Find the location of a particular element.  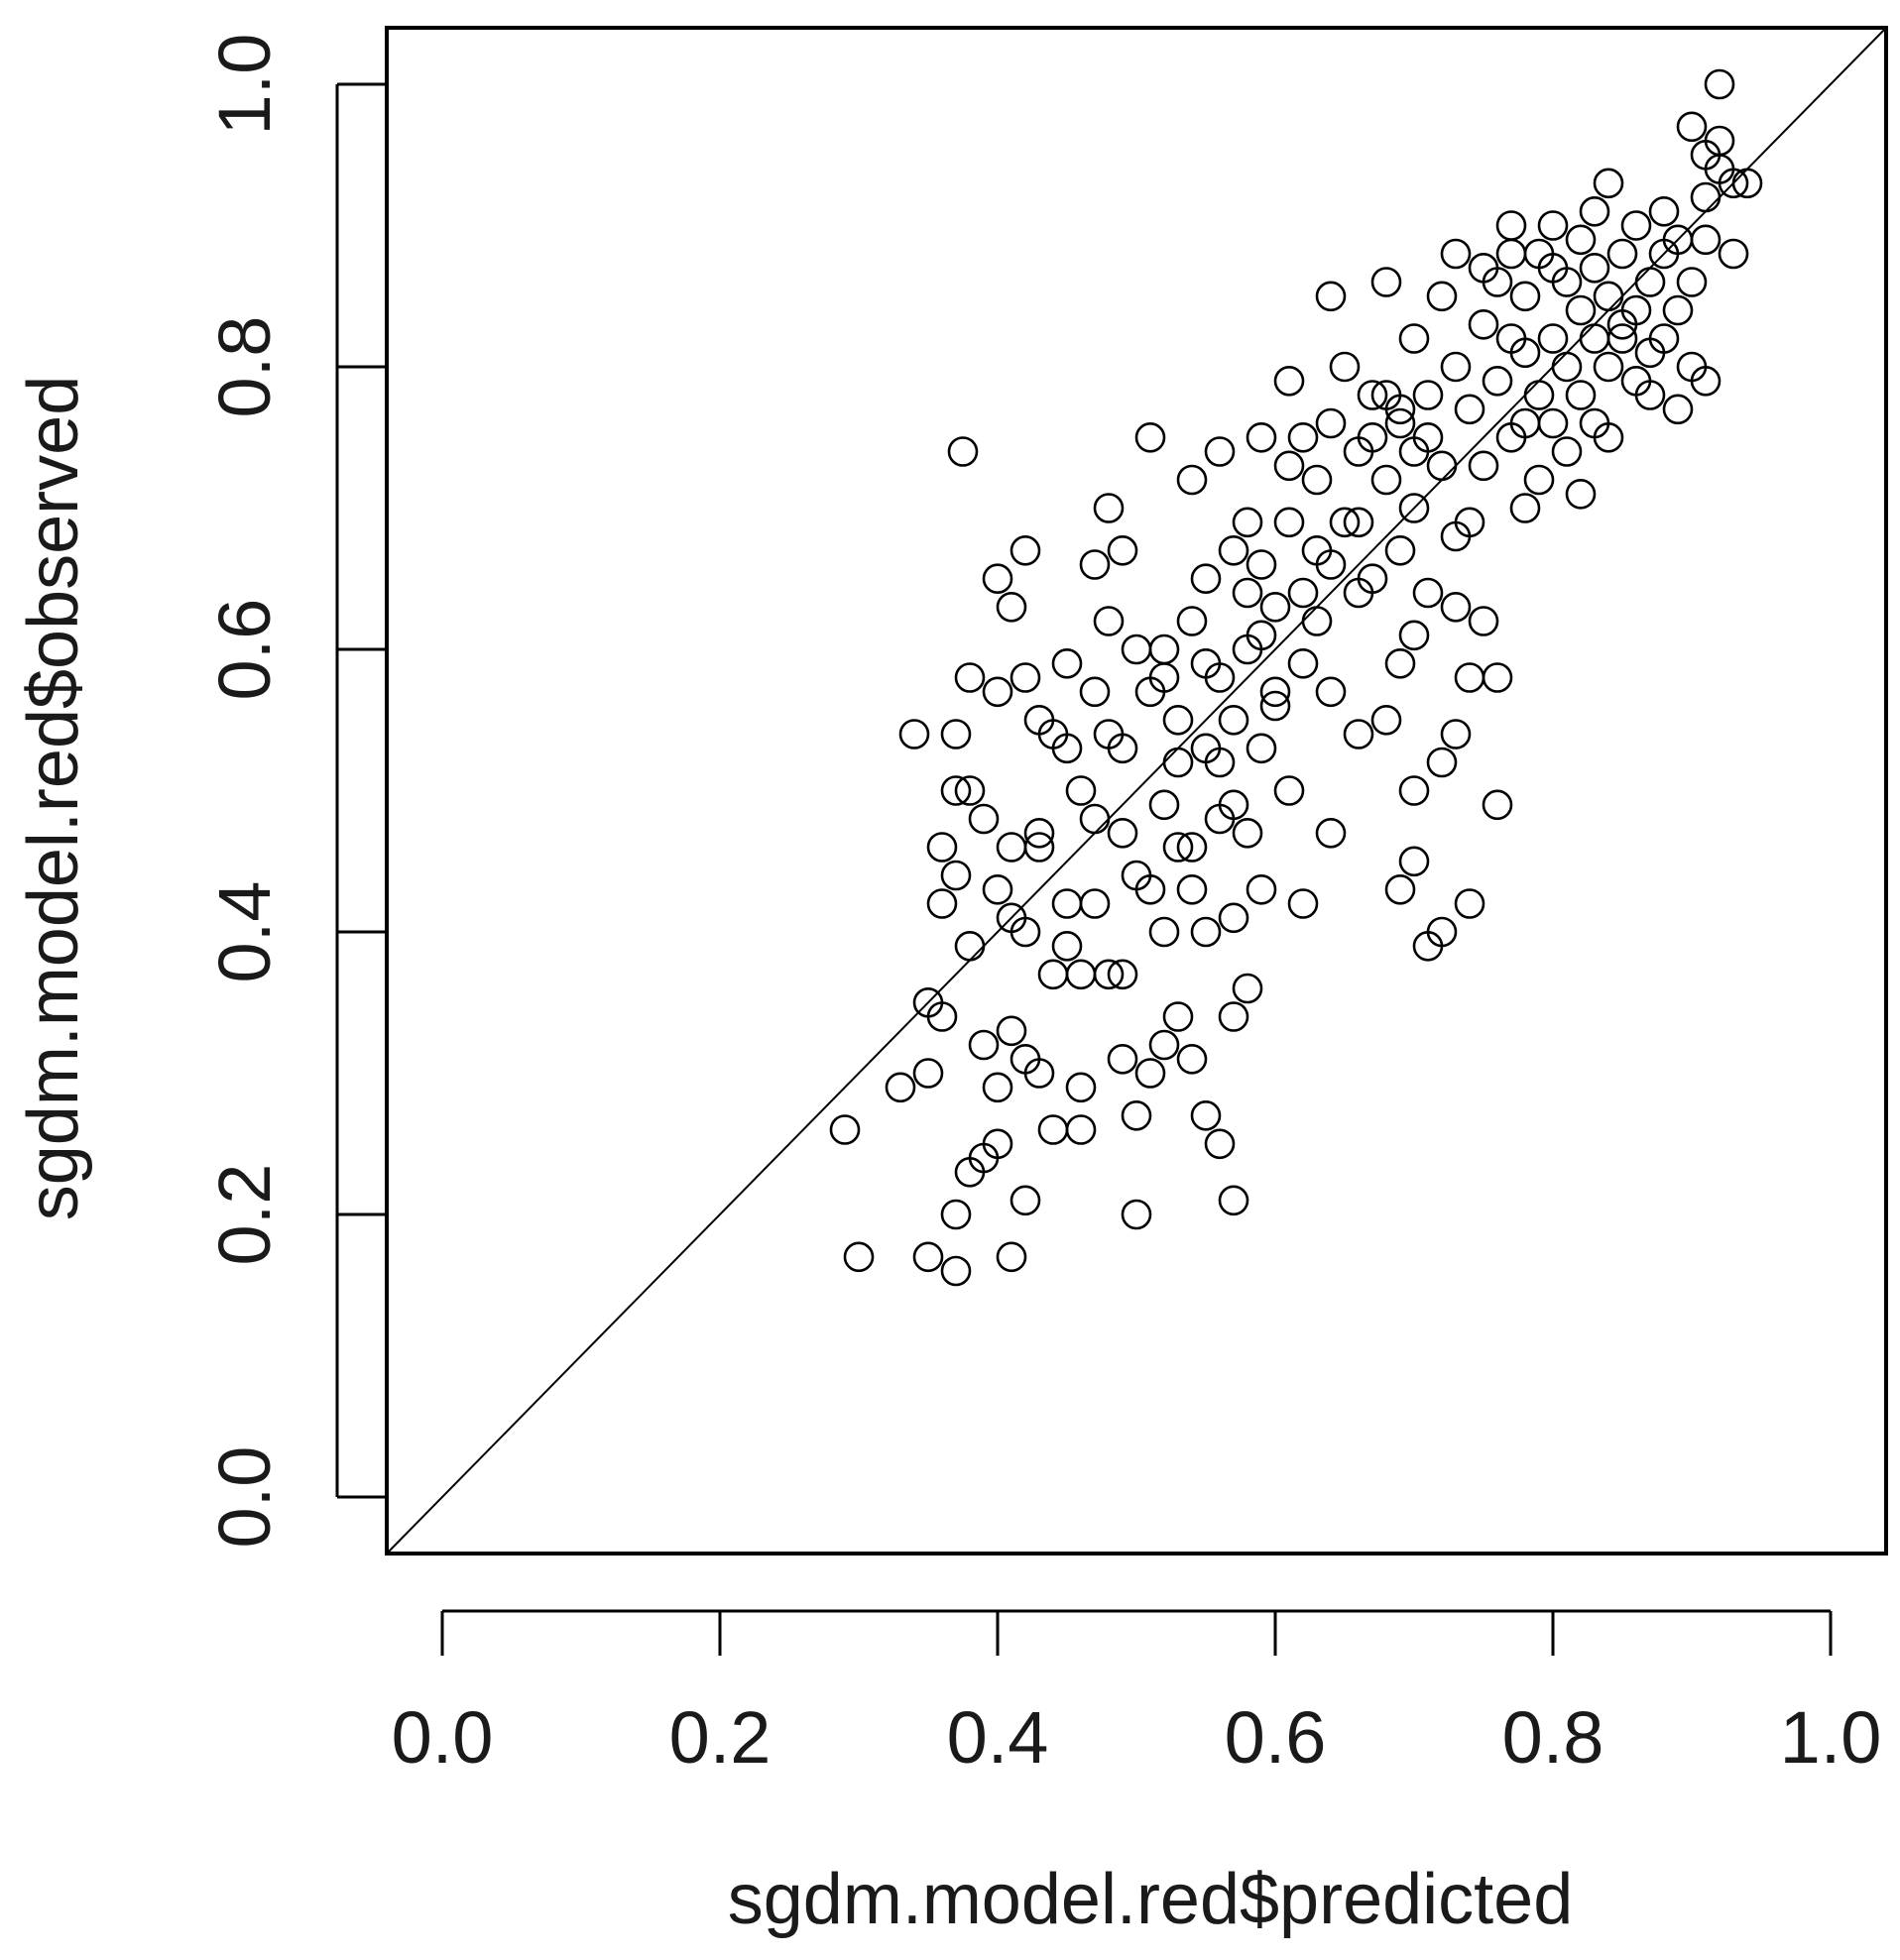

x-tick-label: 0.2 is located at coordinates (720, 1737).